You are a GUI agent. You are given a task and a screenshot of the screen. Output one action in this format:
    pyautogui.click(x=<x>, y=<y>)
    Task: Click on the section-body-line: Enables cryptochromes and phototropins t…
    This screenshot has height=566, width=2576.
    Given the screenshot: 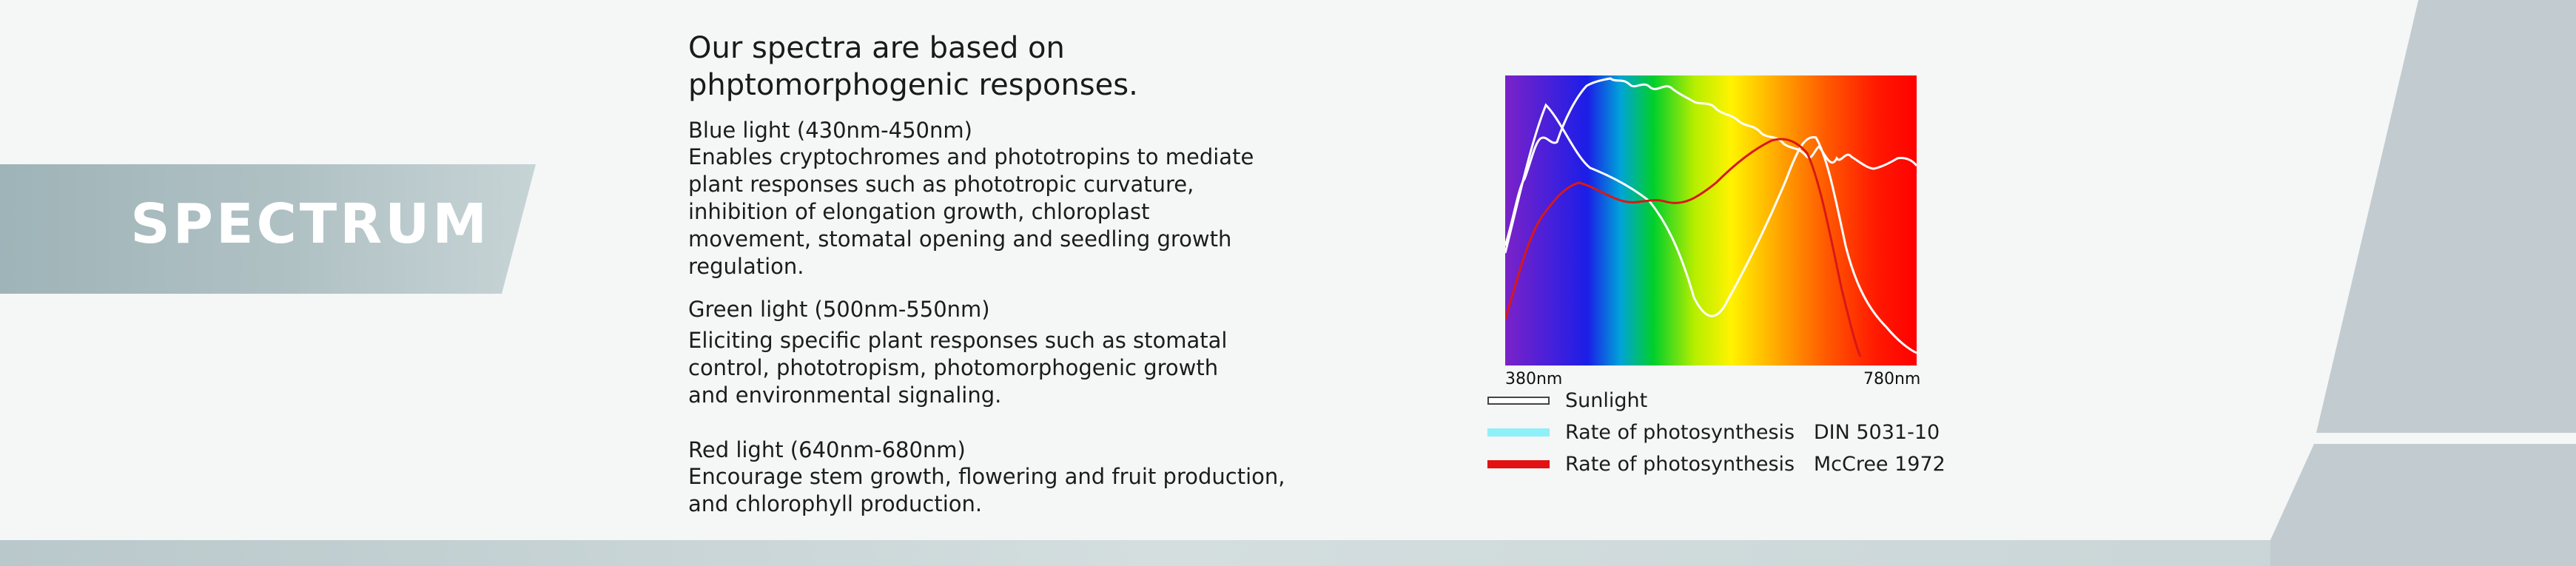 What is the action you would take?
    pyautogui.click(x=971, y=156)
    